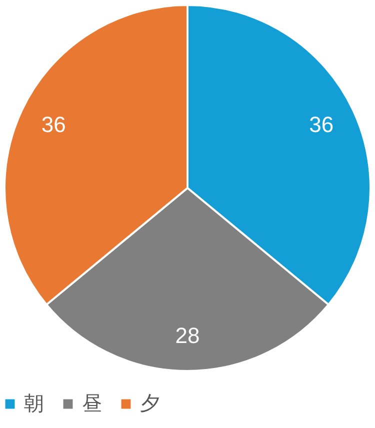  Describe the element at coordinates (150, 403) in the screenshot. I see `legend-label: 夕` at that location.